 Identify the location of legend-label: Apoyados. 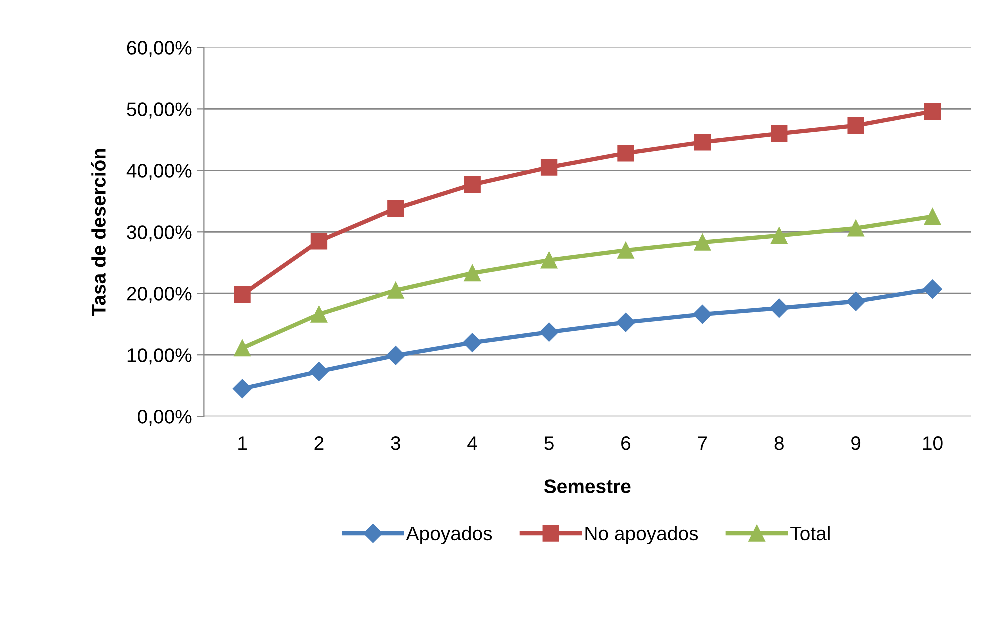
(449, 535).